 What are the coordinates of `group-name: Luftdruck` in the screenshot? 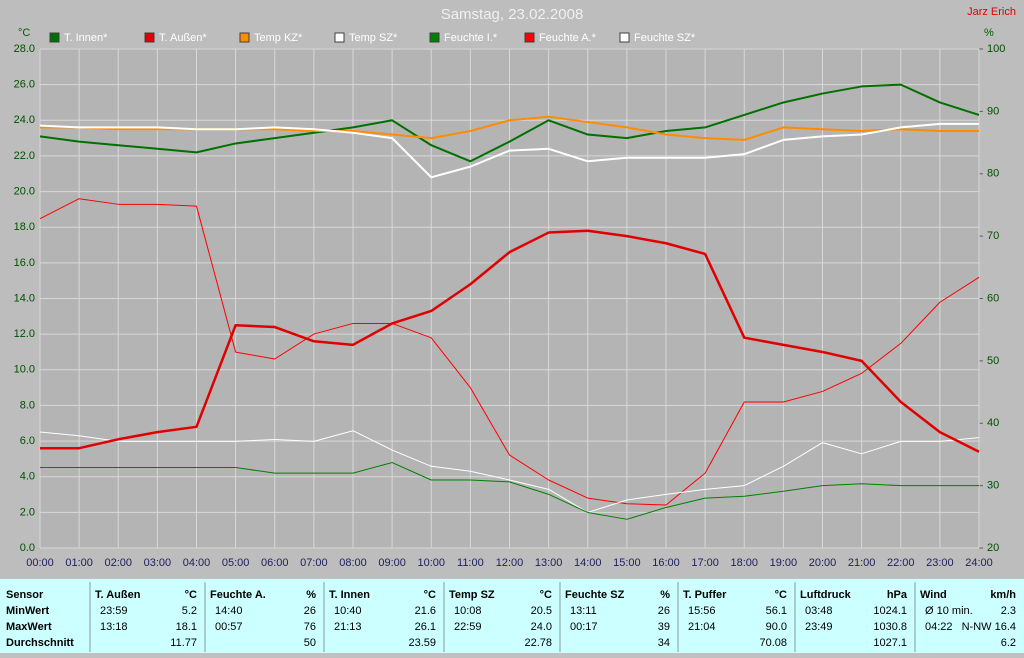 It's located at (826, 595).